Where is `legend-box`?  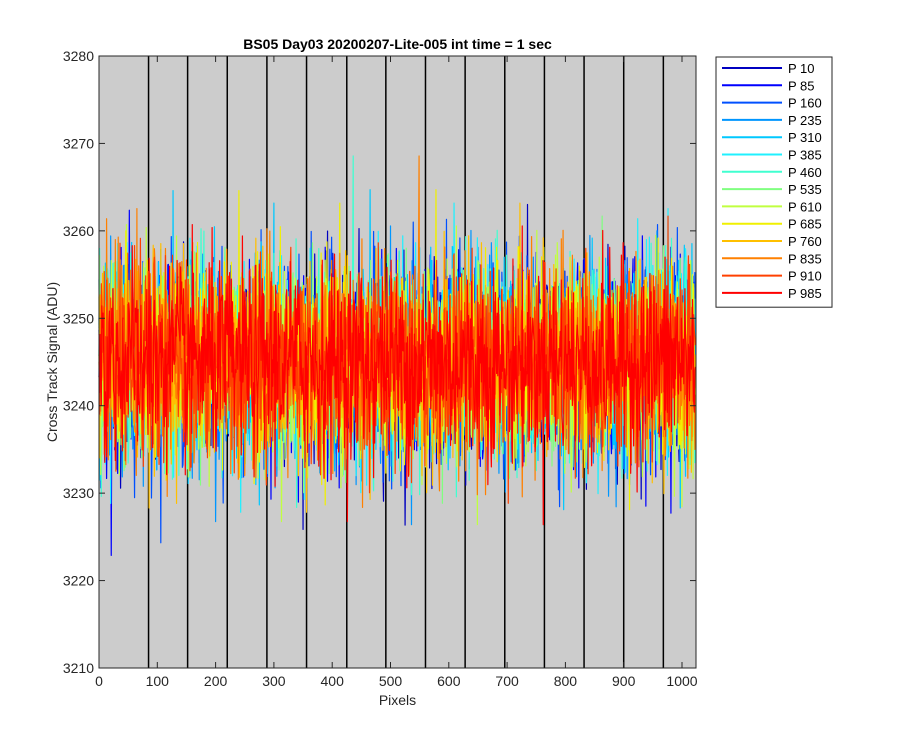
legend-box is located at coordinates (774, 182).